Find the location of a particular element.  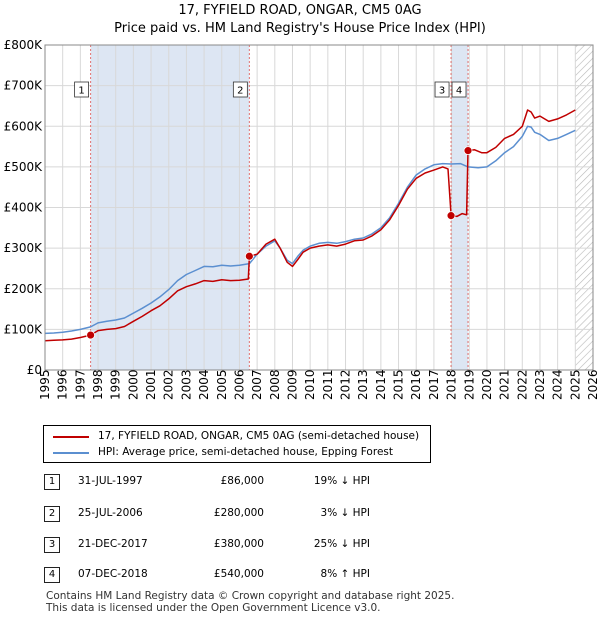

transaction-badge: 2 is located at coordinates (52, 514).